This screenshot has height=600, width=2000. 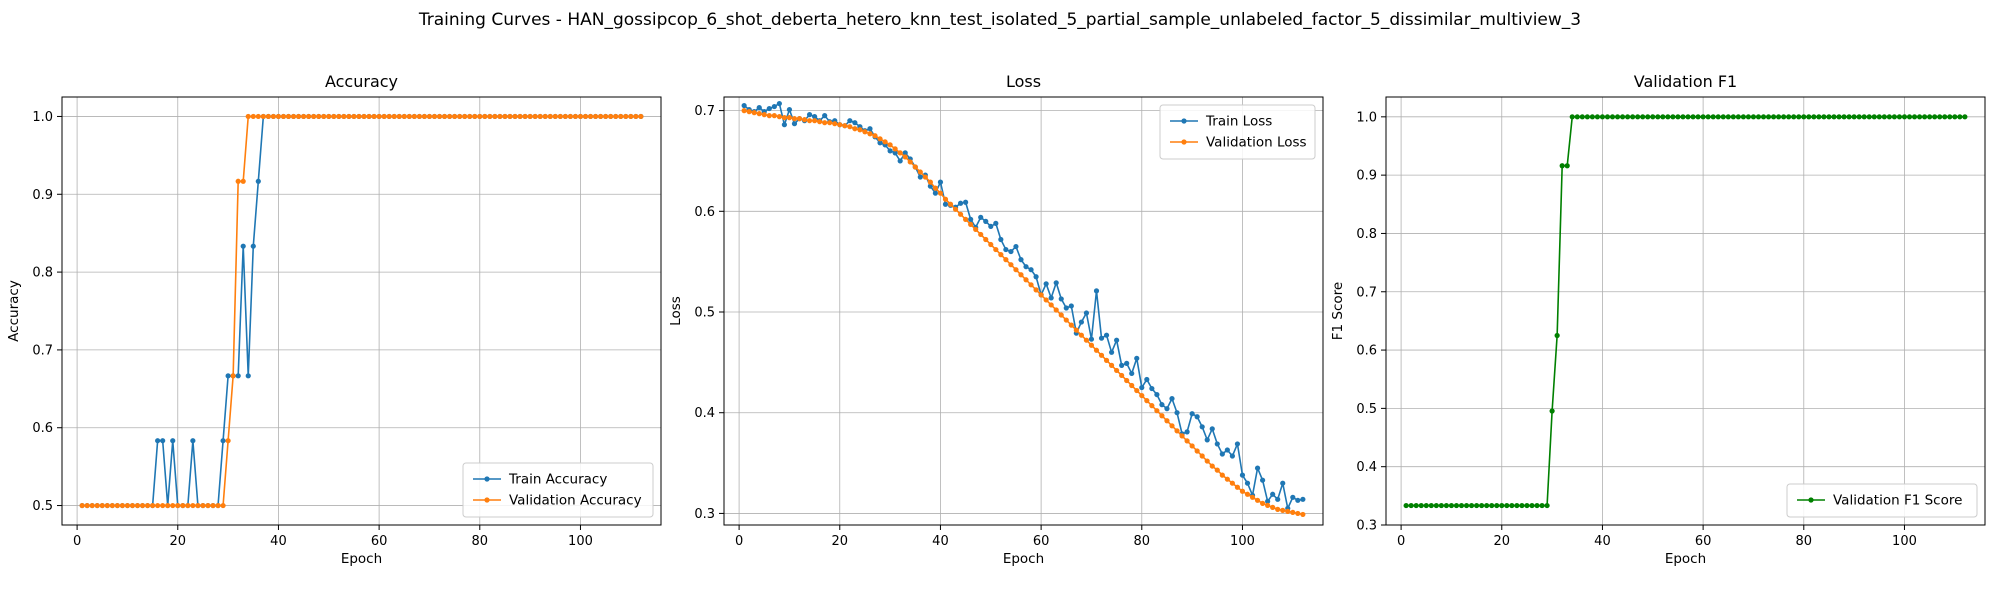 What do you see at coordinates (1602, 541) in the screenshot?
I see `chart2-xtick-label: 40` at bounding box center [1602, 541].